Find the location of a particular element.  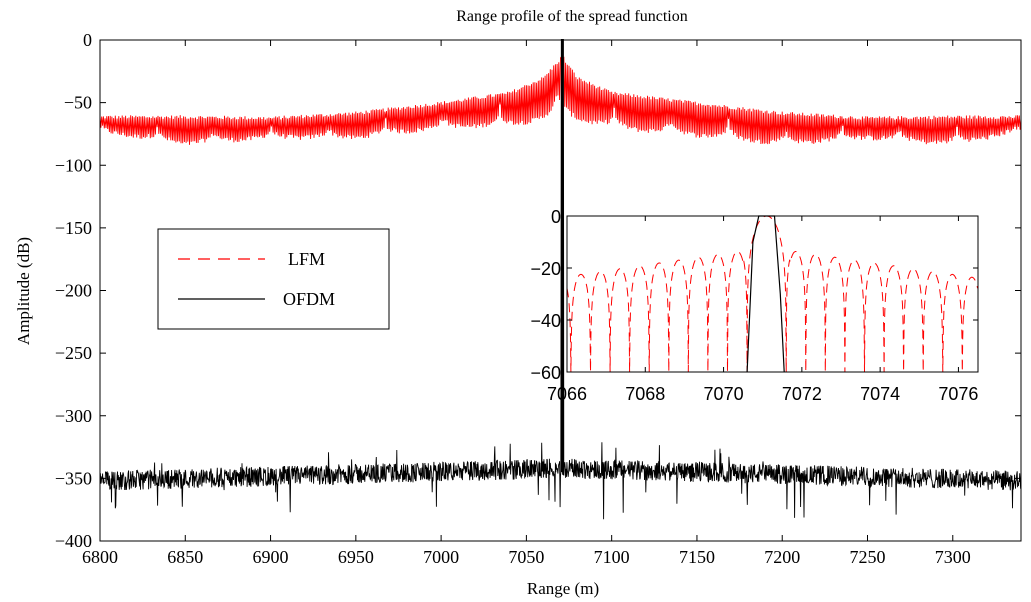

x-tick-label: 7100 is located at coordinates (612, 557).